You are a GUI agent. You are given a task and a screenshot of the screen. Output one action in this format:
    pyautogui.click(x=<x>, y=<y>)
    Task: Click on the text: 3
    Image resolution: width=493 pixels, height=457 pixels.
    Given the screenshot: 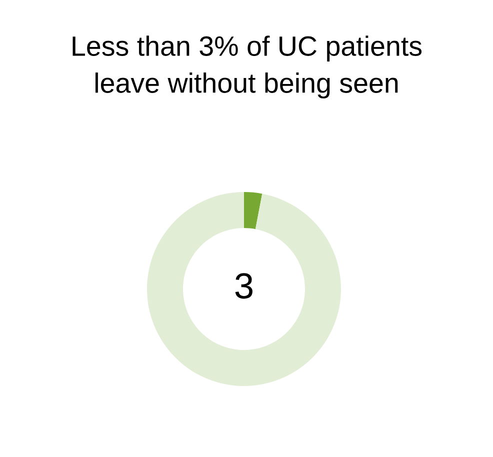 What is the action you would take?
    pyautogui.click(x=243, y=286)
    